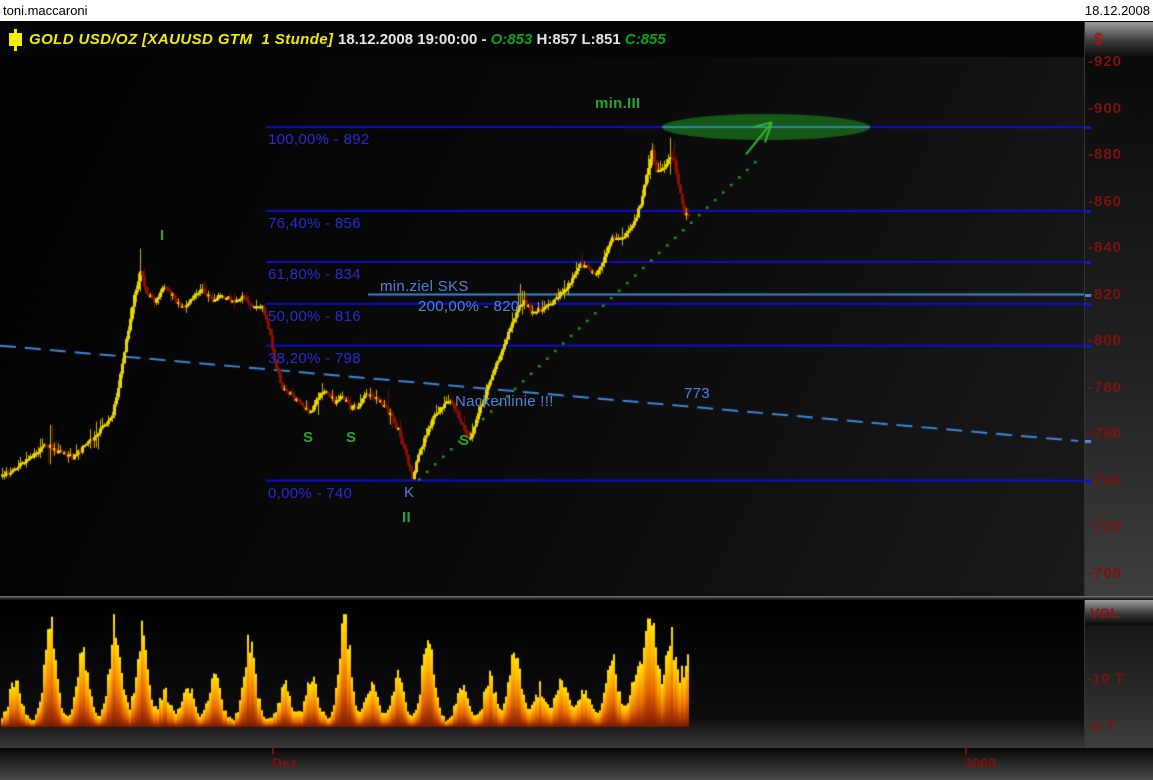 The image size is (1153, 780). Describe the element at coordinates (576, 764) in the screenshot. I see `time-axis: Dez 2009` at that location.